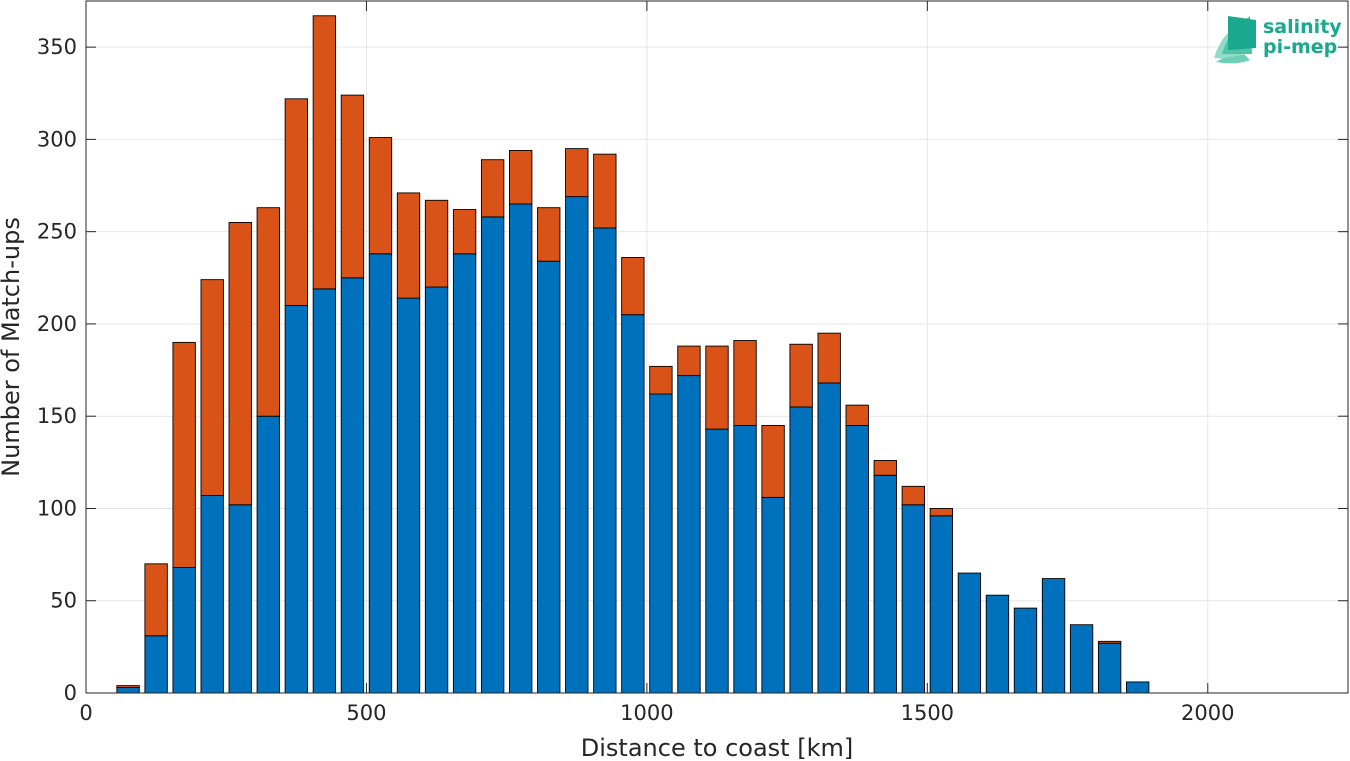 Image resolution: width=1350 pixels, height=761 pixels. What do you see at coordinates (927, 713) in the screenshot?
I see `x-tick-label: 1500` at bounding box center [927, 713].